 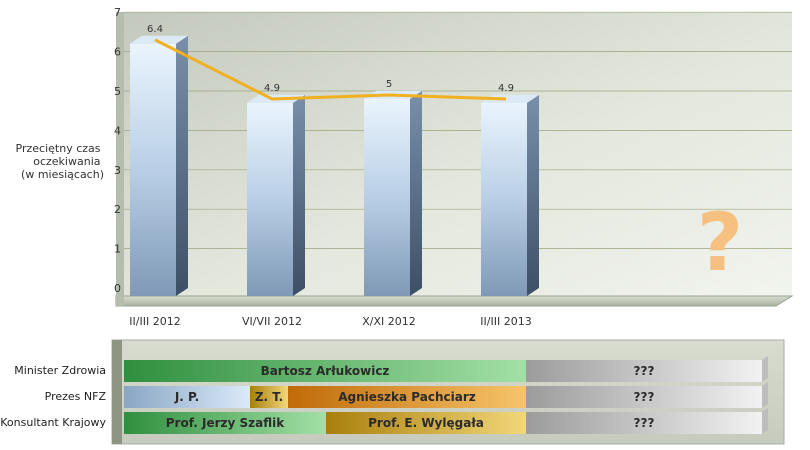 What do you see at coordinates (117, 52) in the screenshot?
I see `y-tick-label: 6` at bounding box center [117, 52].